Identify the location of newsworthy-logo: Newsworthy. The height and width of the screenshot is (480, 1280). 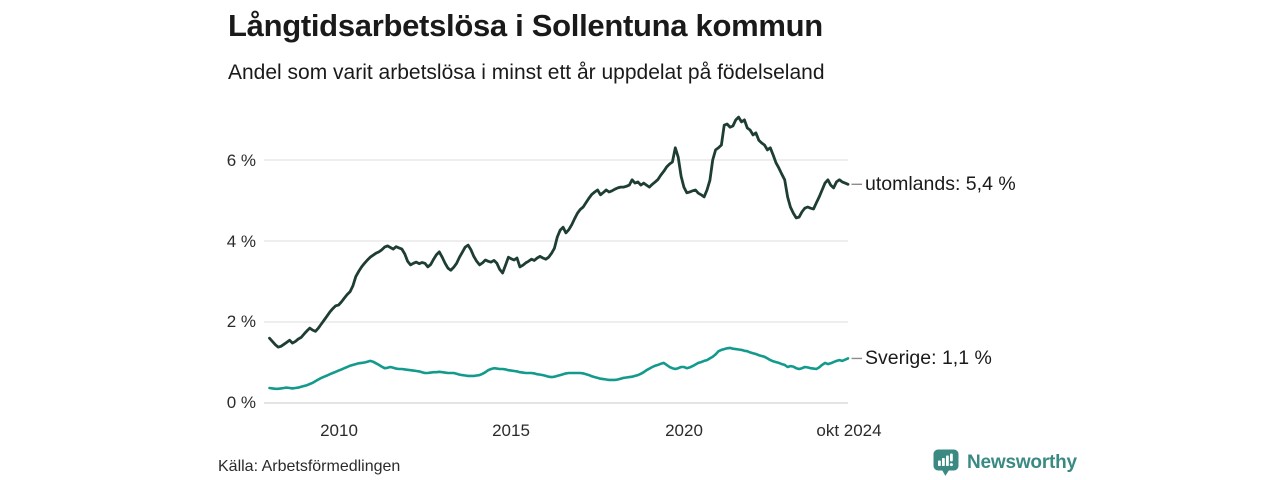
(1005, 463).